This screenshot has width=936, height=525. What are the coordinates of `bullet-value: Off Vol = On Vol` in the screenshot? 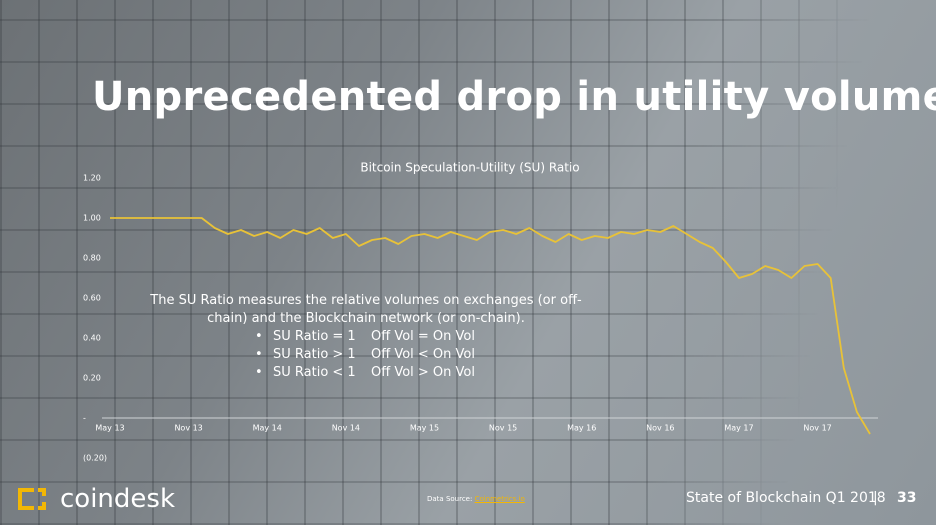 It's located at (423, 336).